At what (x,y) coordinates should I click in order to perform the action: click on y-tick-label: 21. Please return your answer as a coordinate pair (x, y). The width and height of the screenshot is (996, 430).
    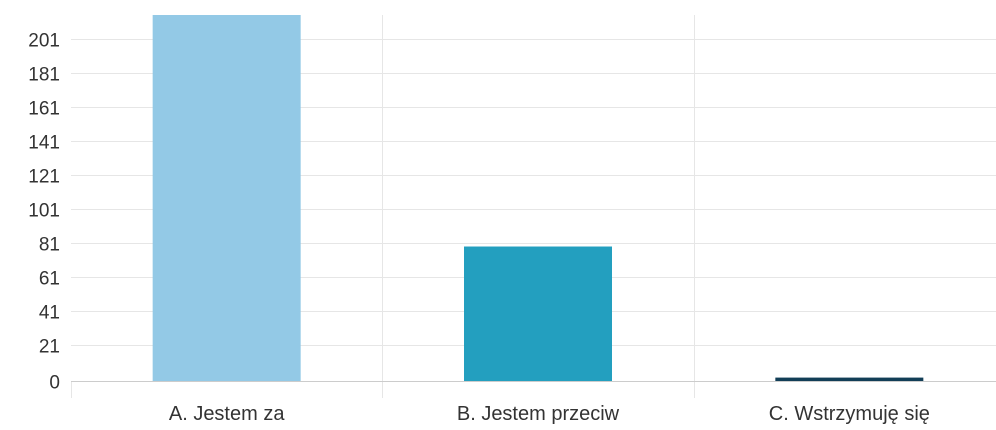
    Looking at the image, I should click on (49, 347).